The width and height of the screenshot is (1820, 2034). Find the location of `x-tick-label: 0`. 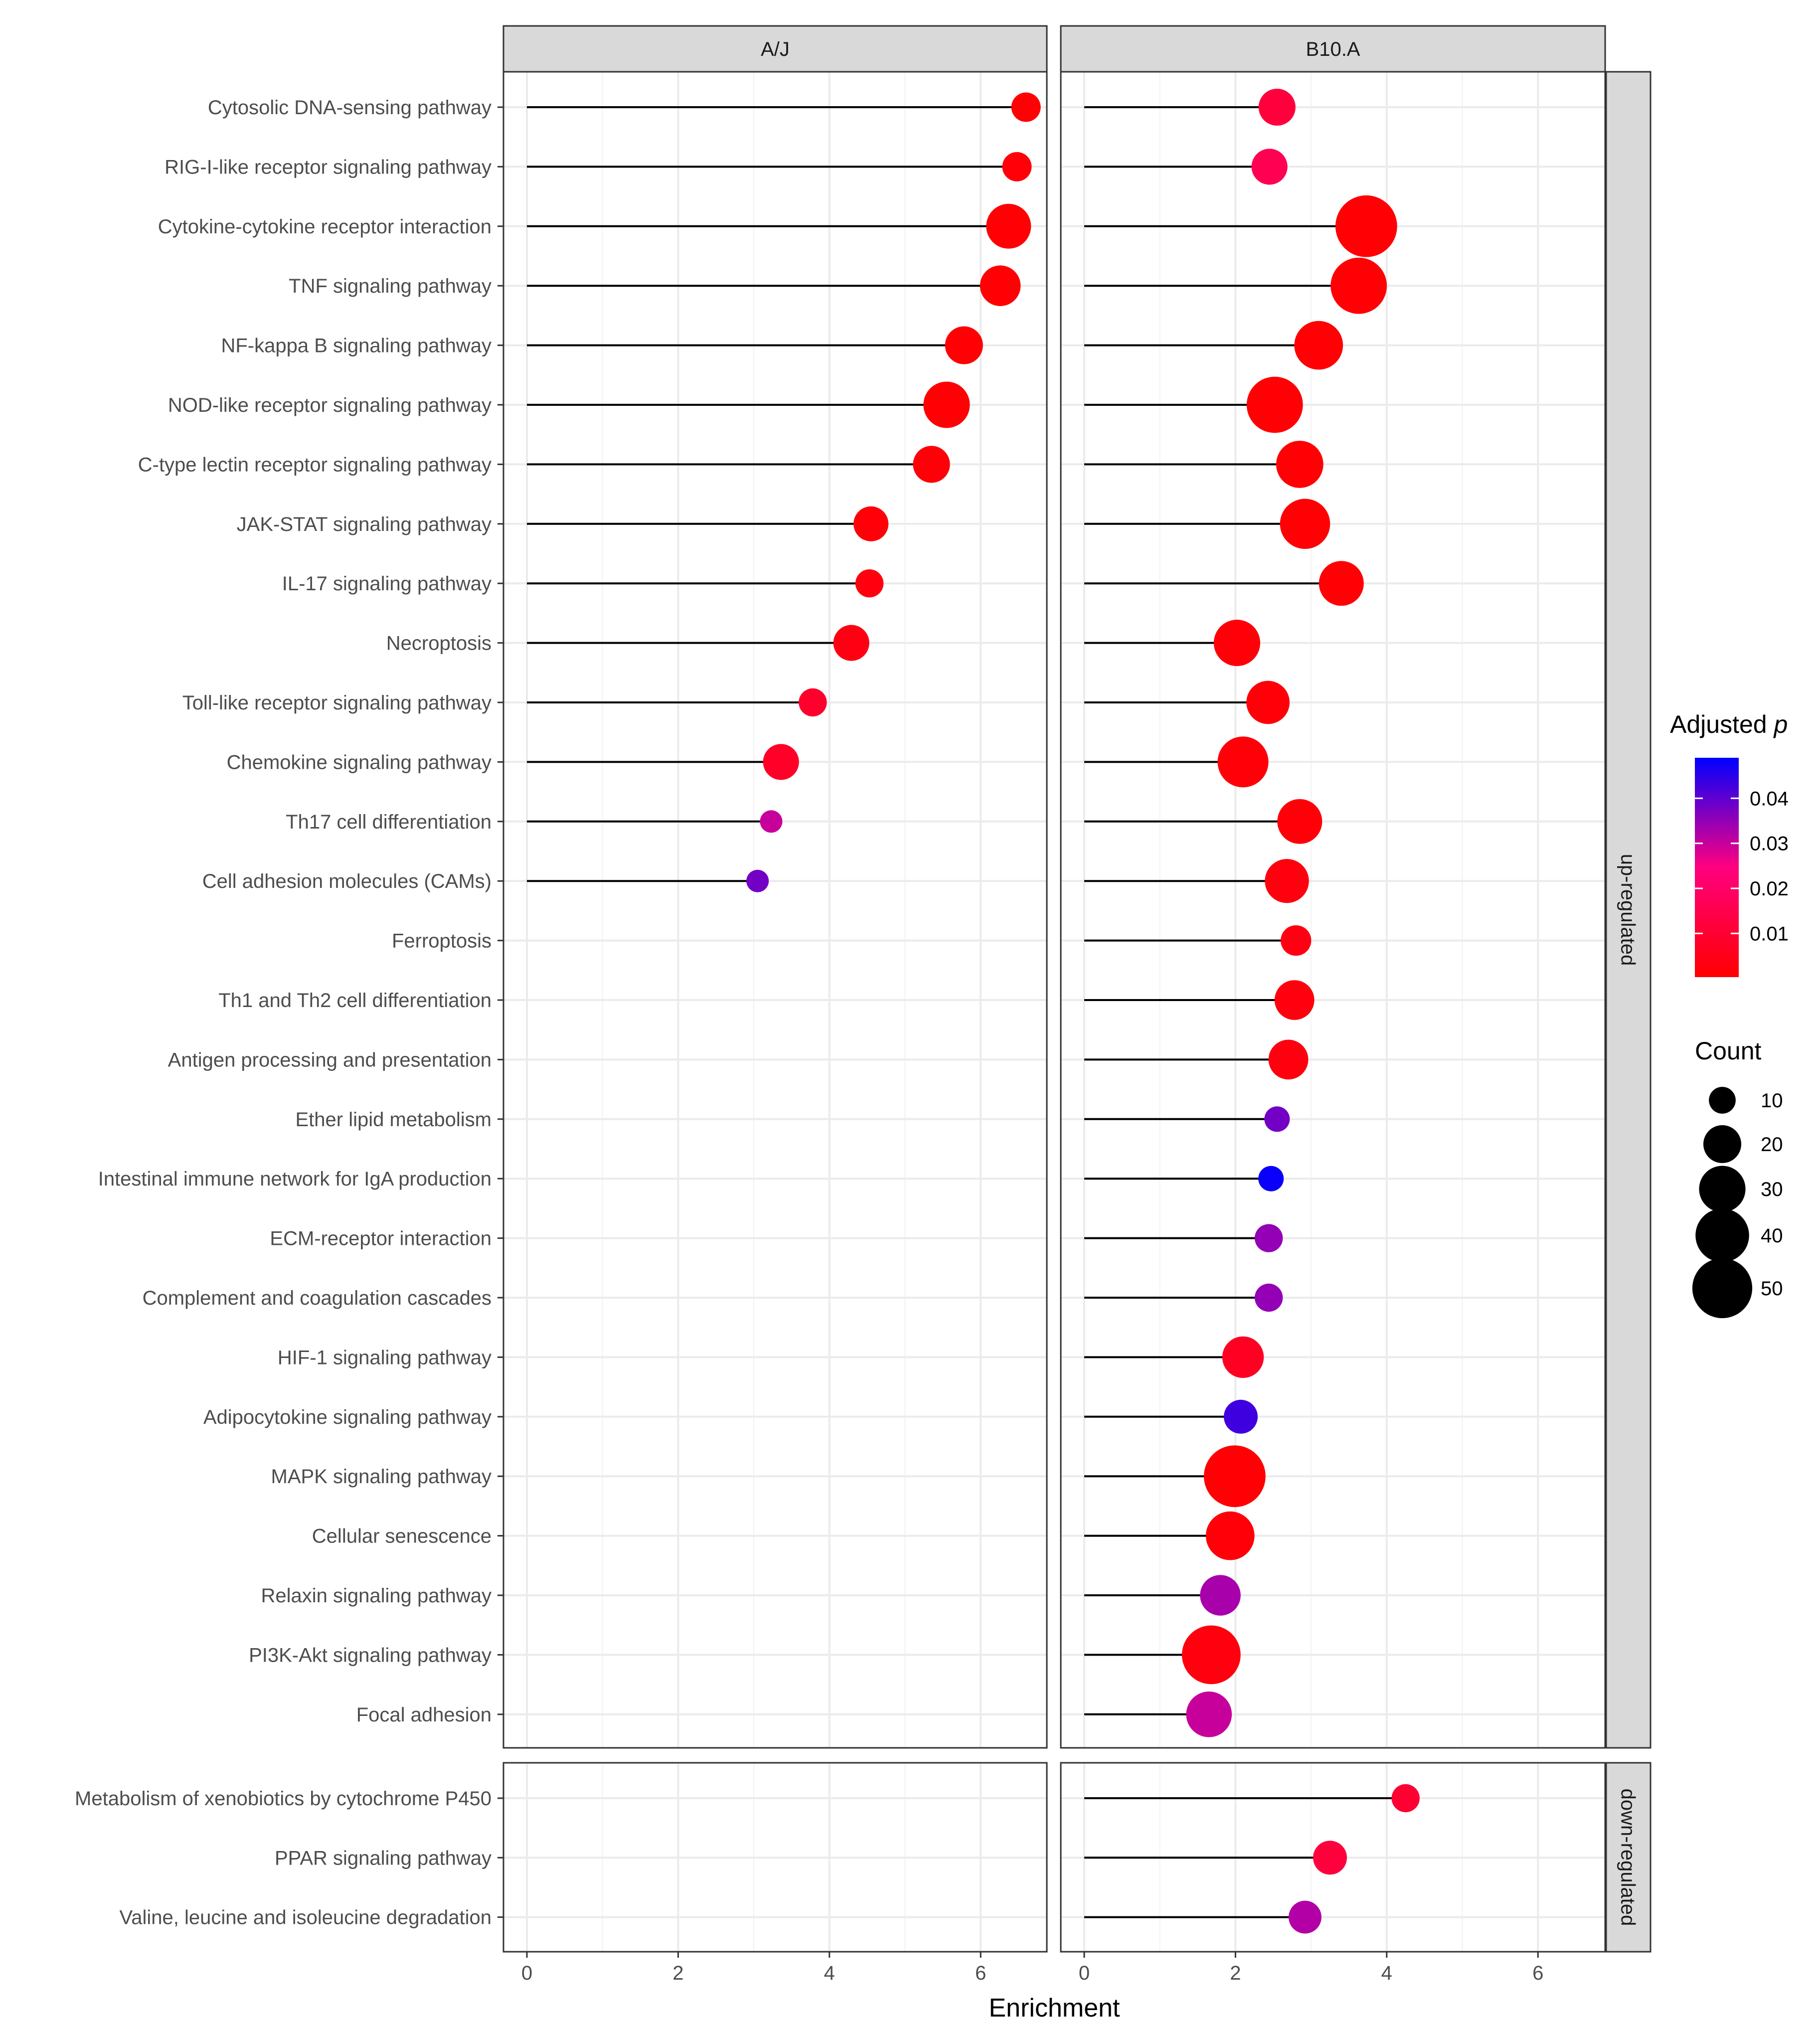

x-tick-label: 0 is located at coordinates (1084, 1973).